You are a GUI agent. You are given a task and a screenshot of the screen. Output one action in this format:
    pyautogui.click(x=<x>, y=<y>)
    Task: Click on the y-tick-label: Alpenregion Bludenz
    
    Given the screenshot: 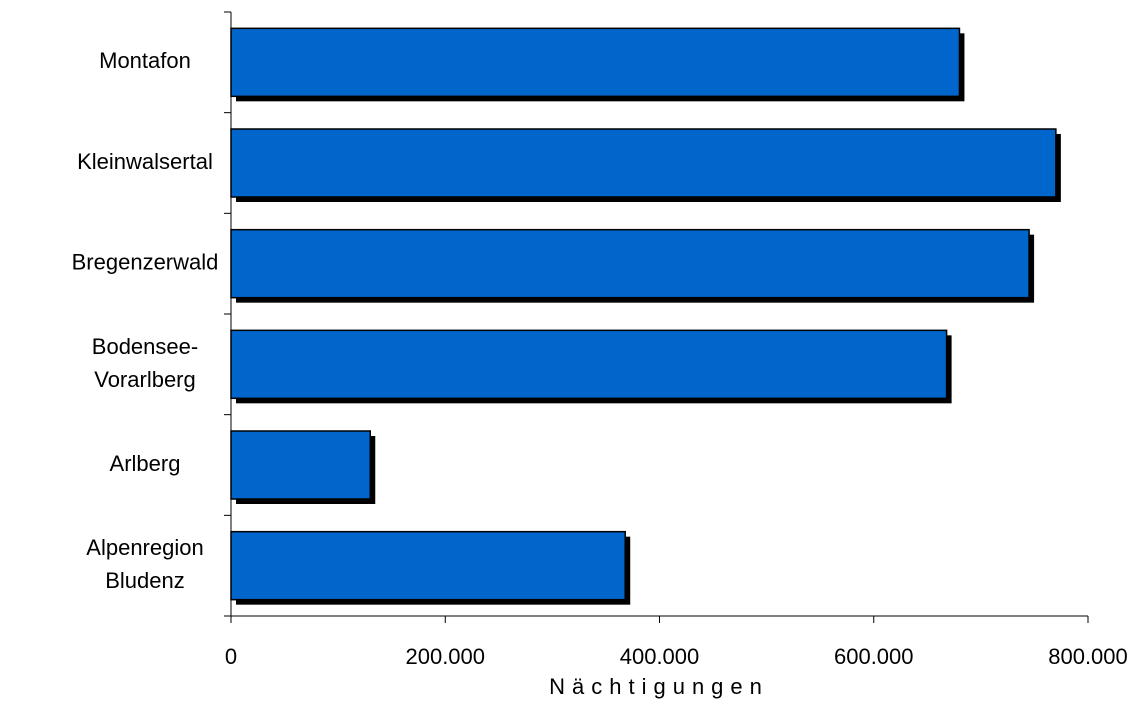 What is the action you would take?
    pyautogui.click(x=144, y=564)
    